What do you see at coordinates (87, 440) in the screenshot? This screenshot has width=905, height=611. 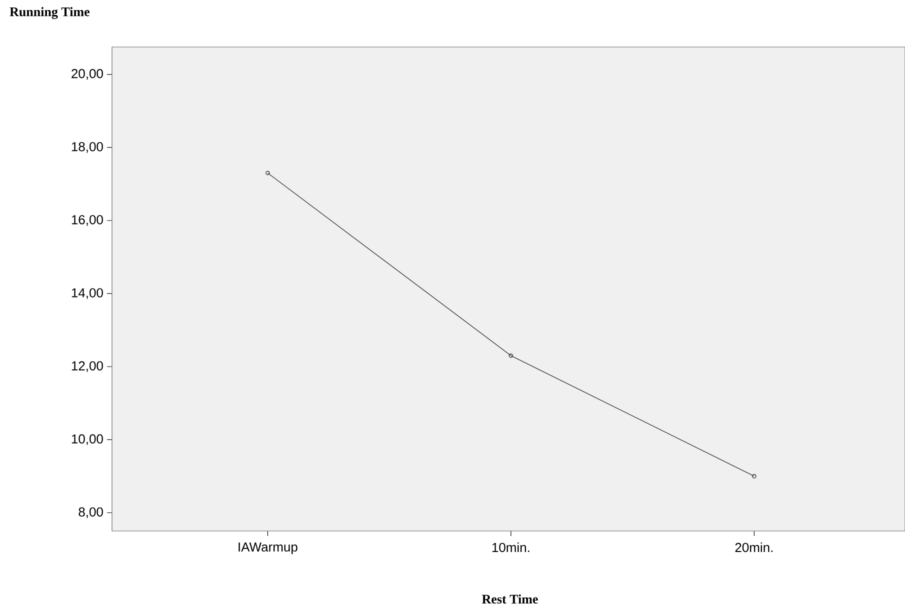 I see `y-tick-label: 10,00` at bounding box center [87, 440].